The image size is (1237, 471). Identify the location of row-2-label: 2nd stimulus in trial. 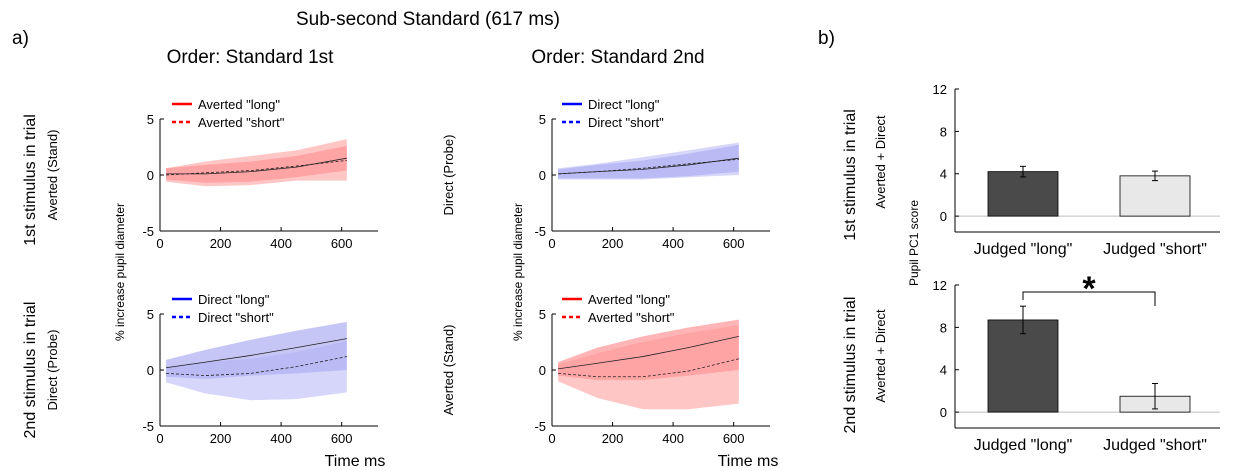
(30, 370).